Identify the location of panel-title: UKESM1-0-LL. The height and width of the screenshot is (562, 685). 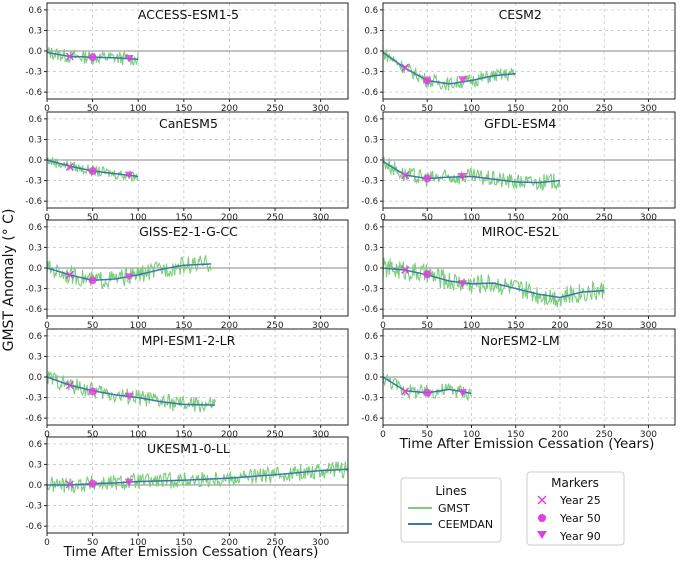
(188, 448).